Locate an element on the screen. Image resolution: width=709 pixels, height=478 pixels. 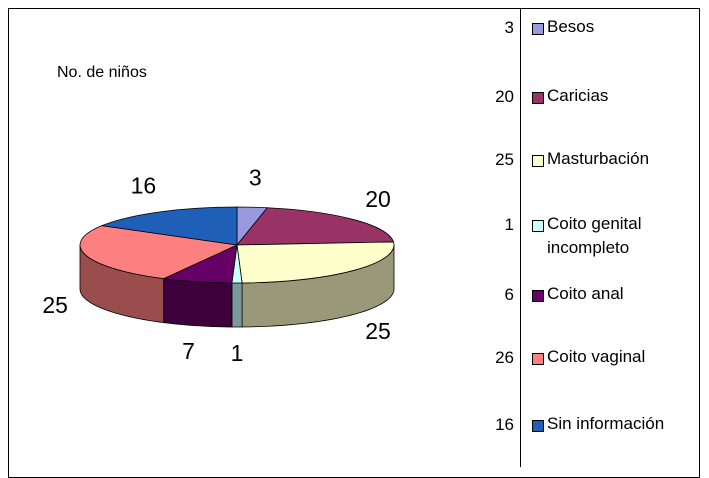
data-label: 7 is located at coordinates (188, 351).